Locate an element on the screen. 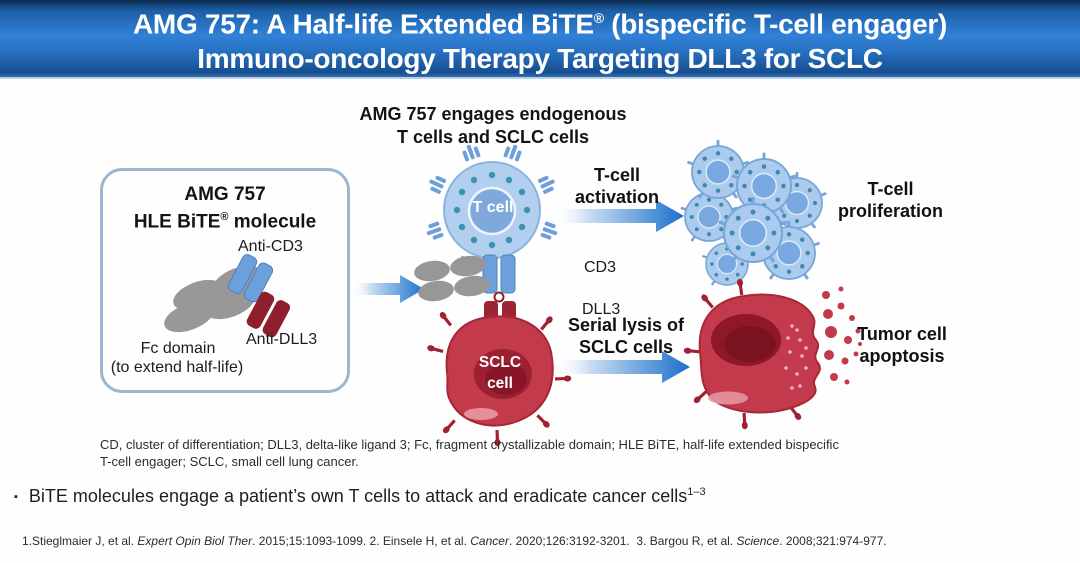  linker-ring is located at coordinates (499, 297).